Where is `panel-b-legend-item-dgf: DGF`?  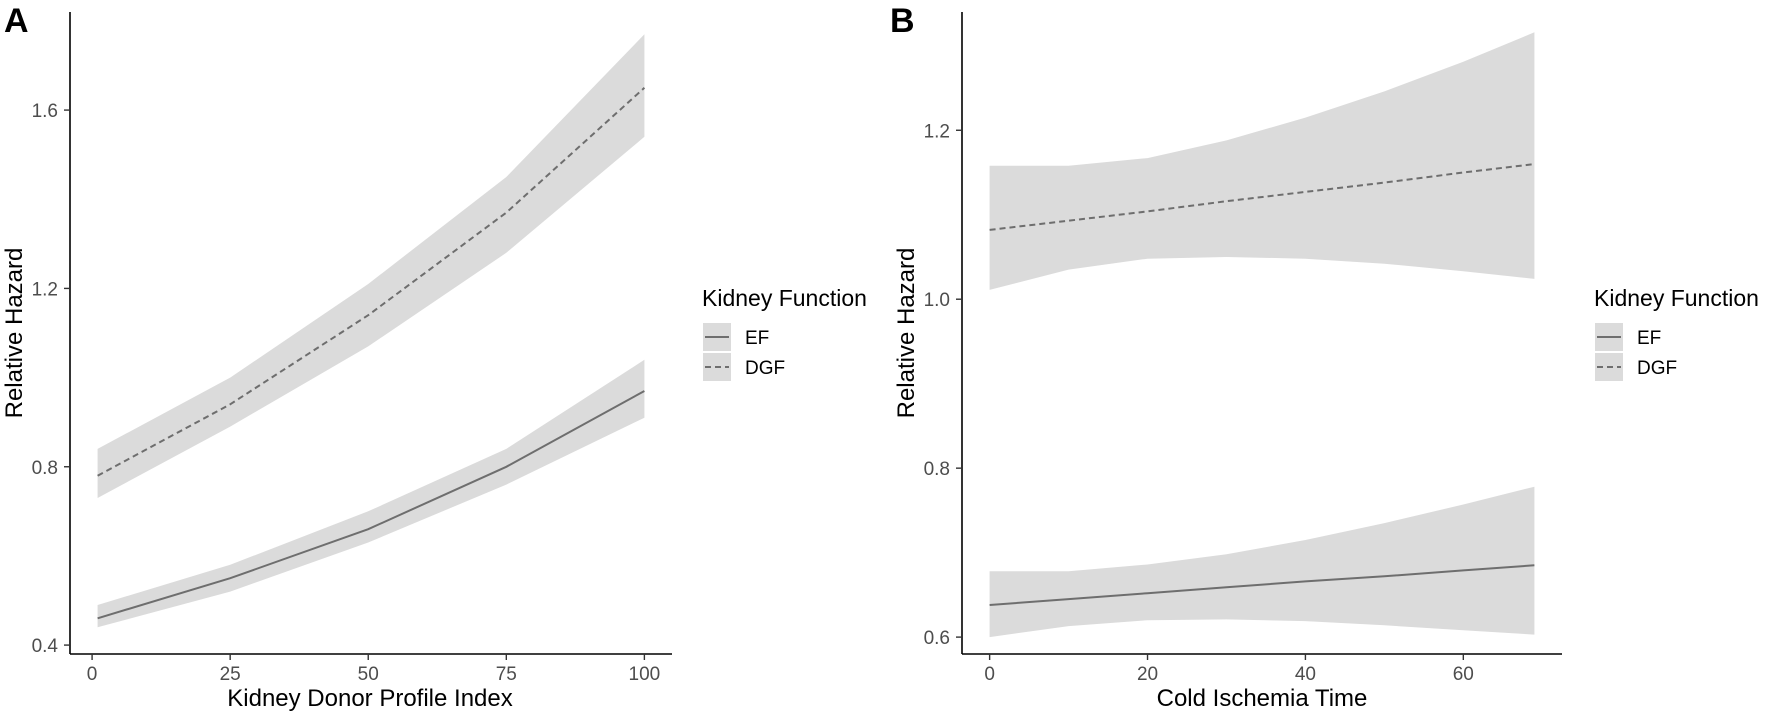 panel-b-legend-item-dgf: DGF is located at coordinates (1636, 367).